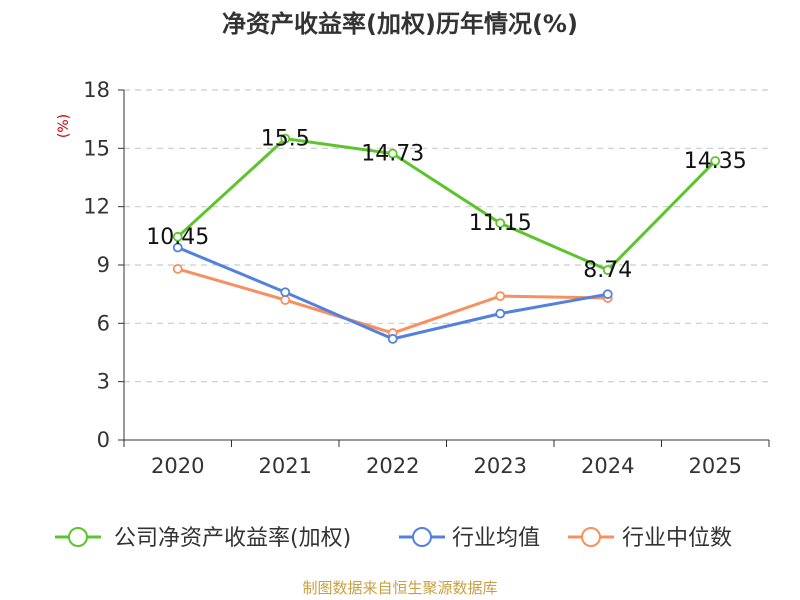 The height and width of the screenshot is (600, 800). I want to click on data-point-0-2025, so click(715, 161).